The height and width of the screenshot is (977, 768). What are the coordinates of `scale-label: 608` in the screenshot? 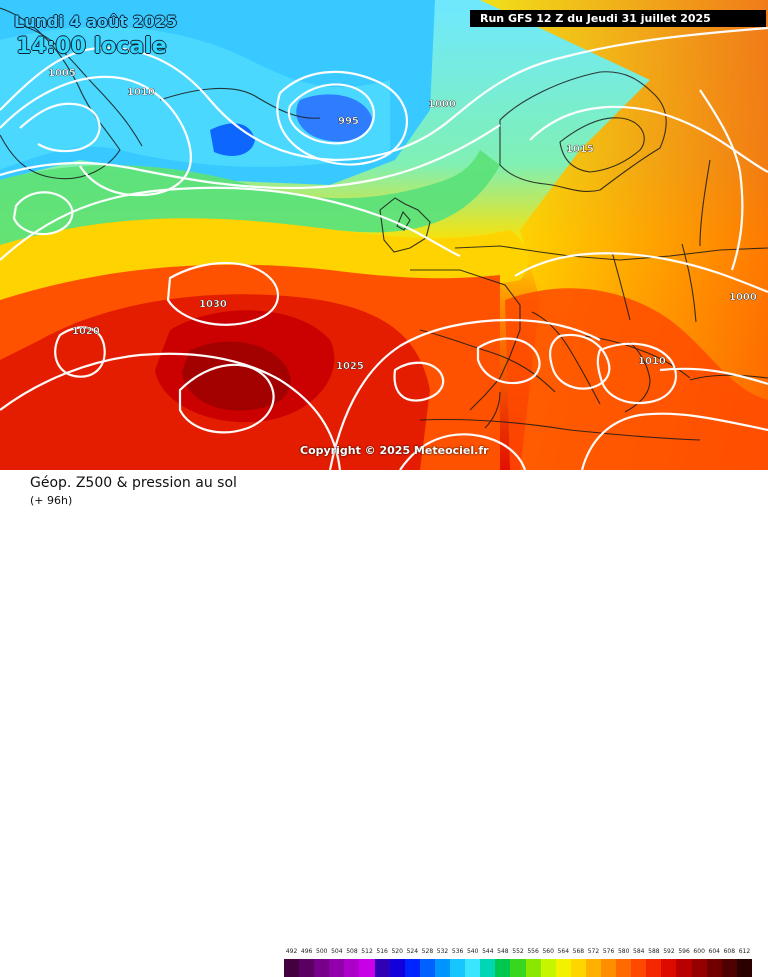 It's located at (729, 951).